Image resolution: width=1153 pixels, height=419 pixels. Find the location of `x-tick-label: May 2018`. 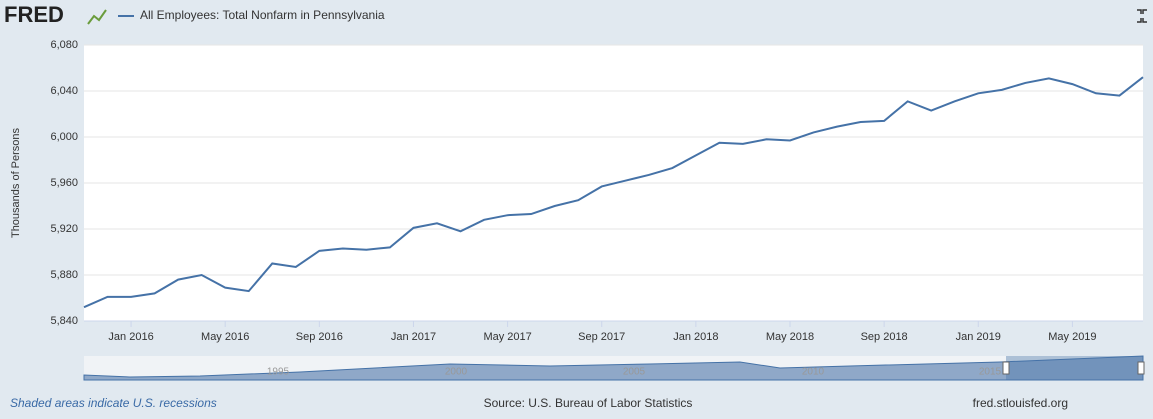

x-tick-label: May 2018 is located at coordinates (790, 337).